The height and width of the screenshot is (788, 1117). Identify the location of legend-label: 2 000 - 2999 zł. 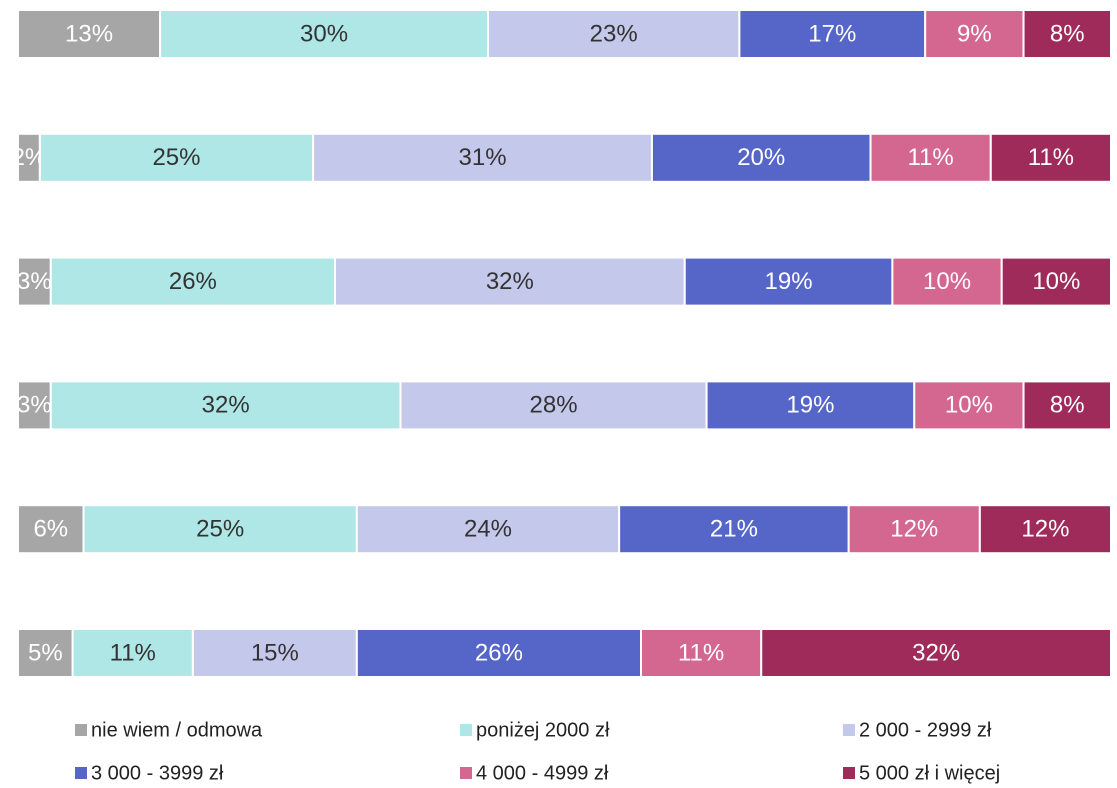
(925, 730).